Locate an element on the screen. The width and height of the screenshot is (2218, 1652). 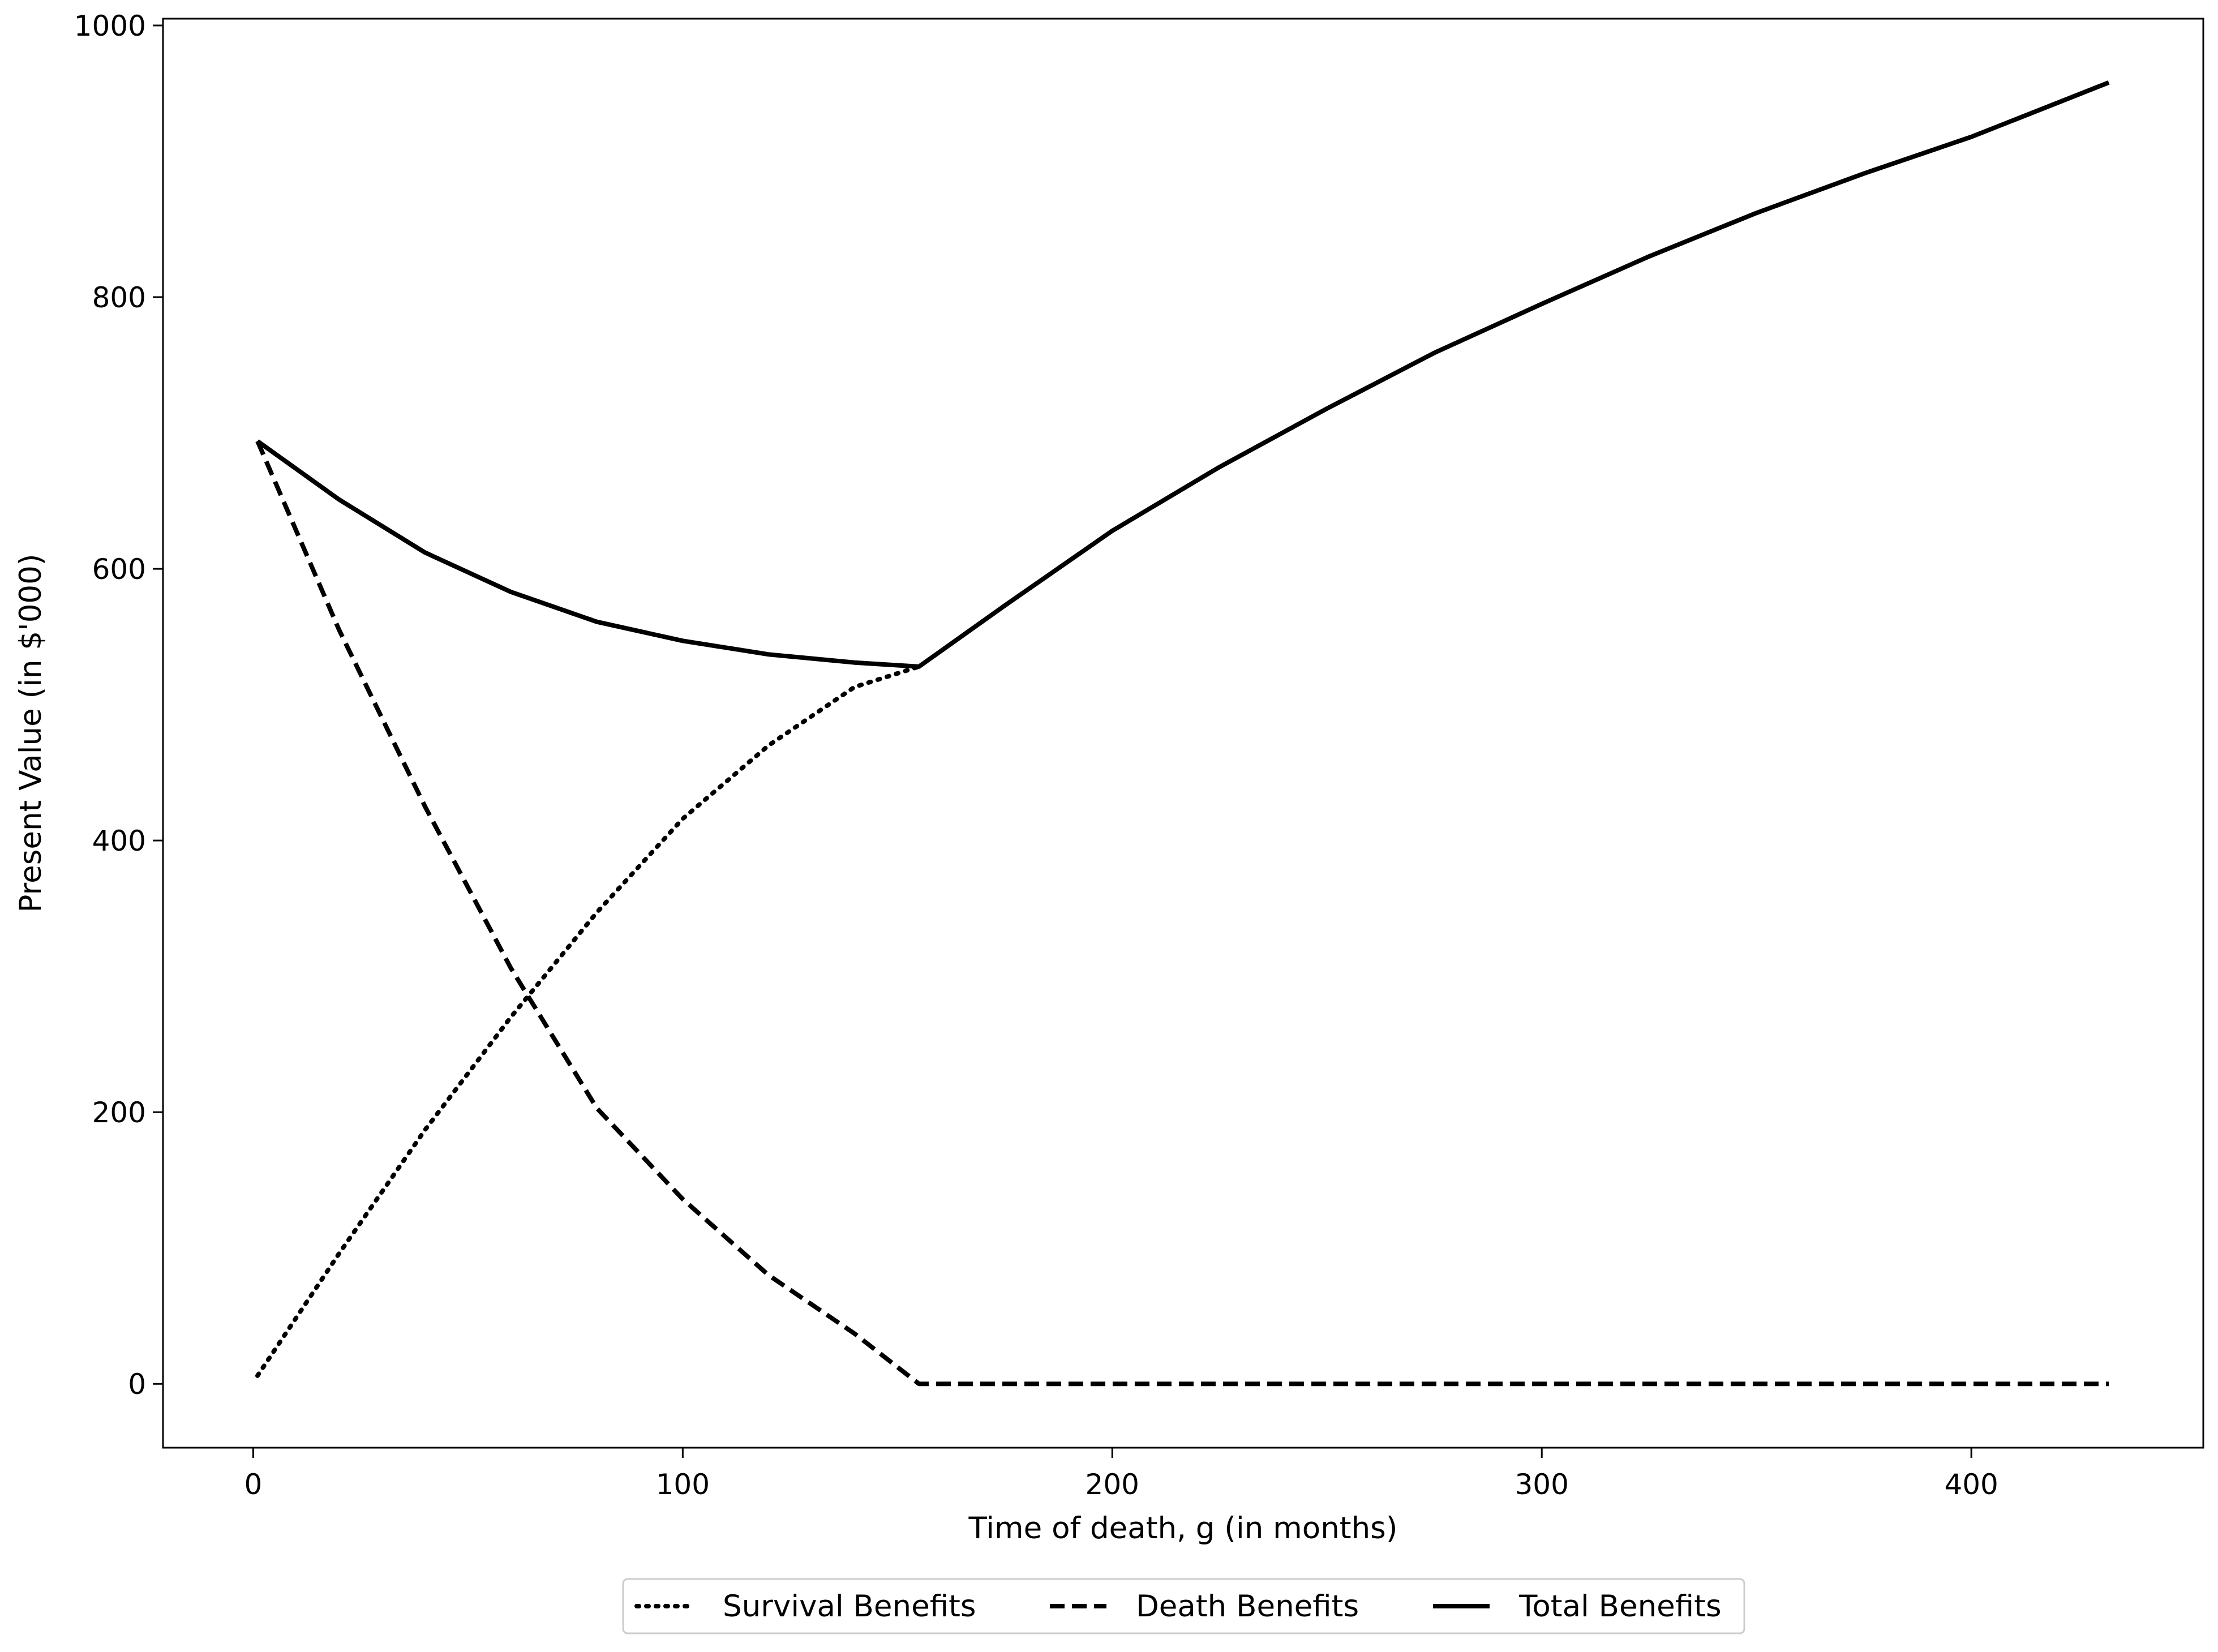
x-axis-label: Time of death, g (in months) is located at coordinates (1183, 1529).